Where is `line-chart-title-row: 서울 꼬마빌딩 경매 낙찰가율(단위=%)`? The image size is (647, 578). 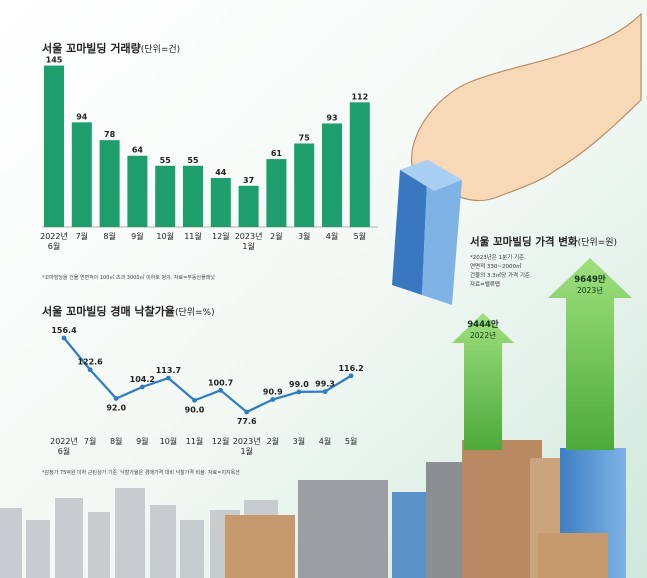
line-chart-title-row: 서울 꼬마빌딩 경매 낙찰가율(단위=%) is located at coordinates (128, 311).